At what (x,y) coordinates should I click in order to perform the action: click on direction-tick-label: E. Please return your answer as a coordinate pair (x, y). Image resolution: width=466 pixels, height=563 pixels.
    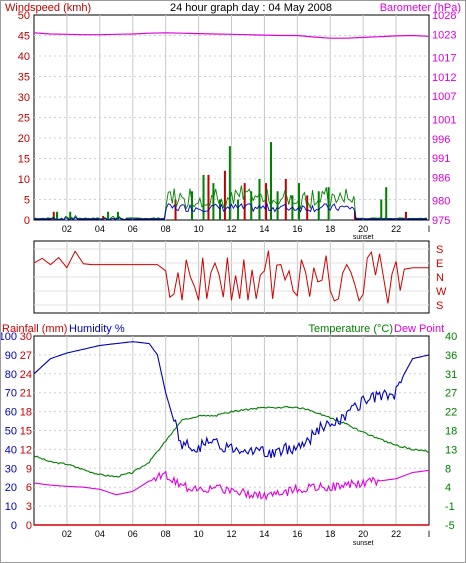
    Looking at the image, I should click on (439, 264).